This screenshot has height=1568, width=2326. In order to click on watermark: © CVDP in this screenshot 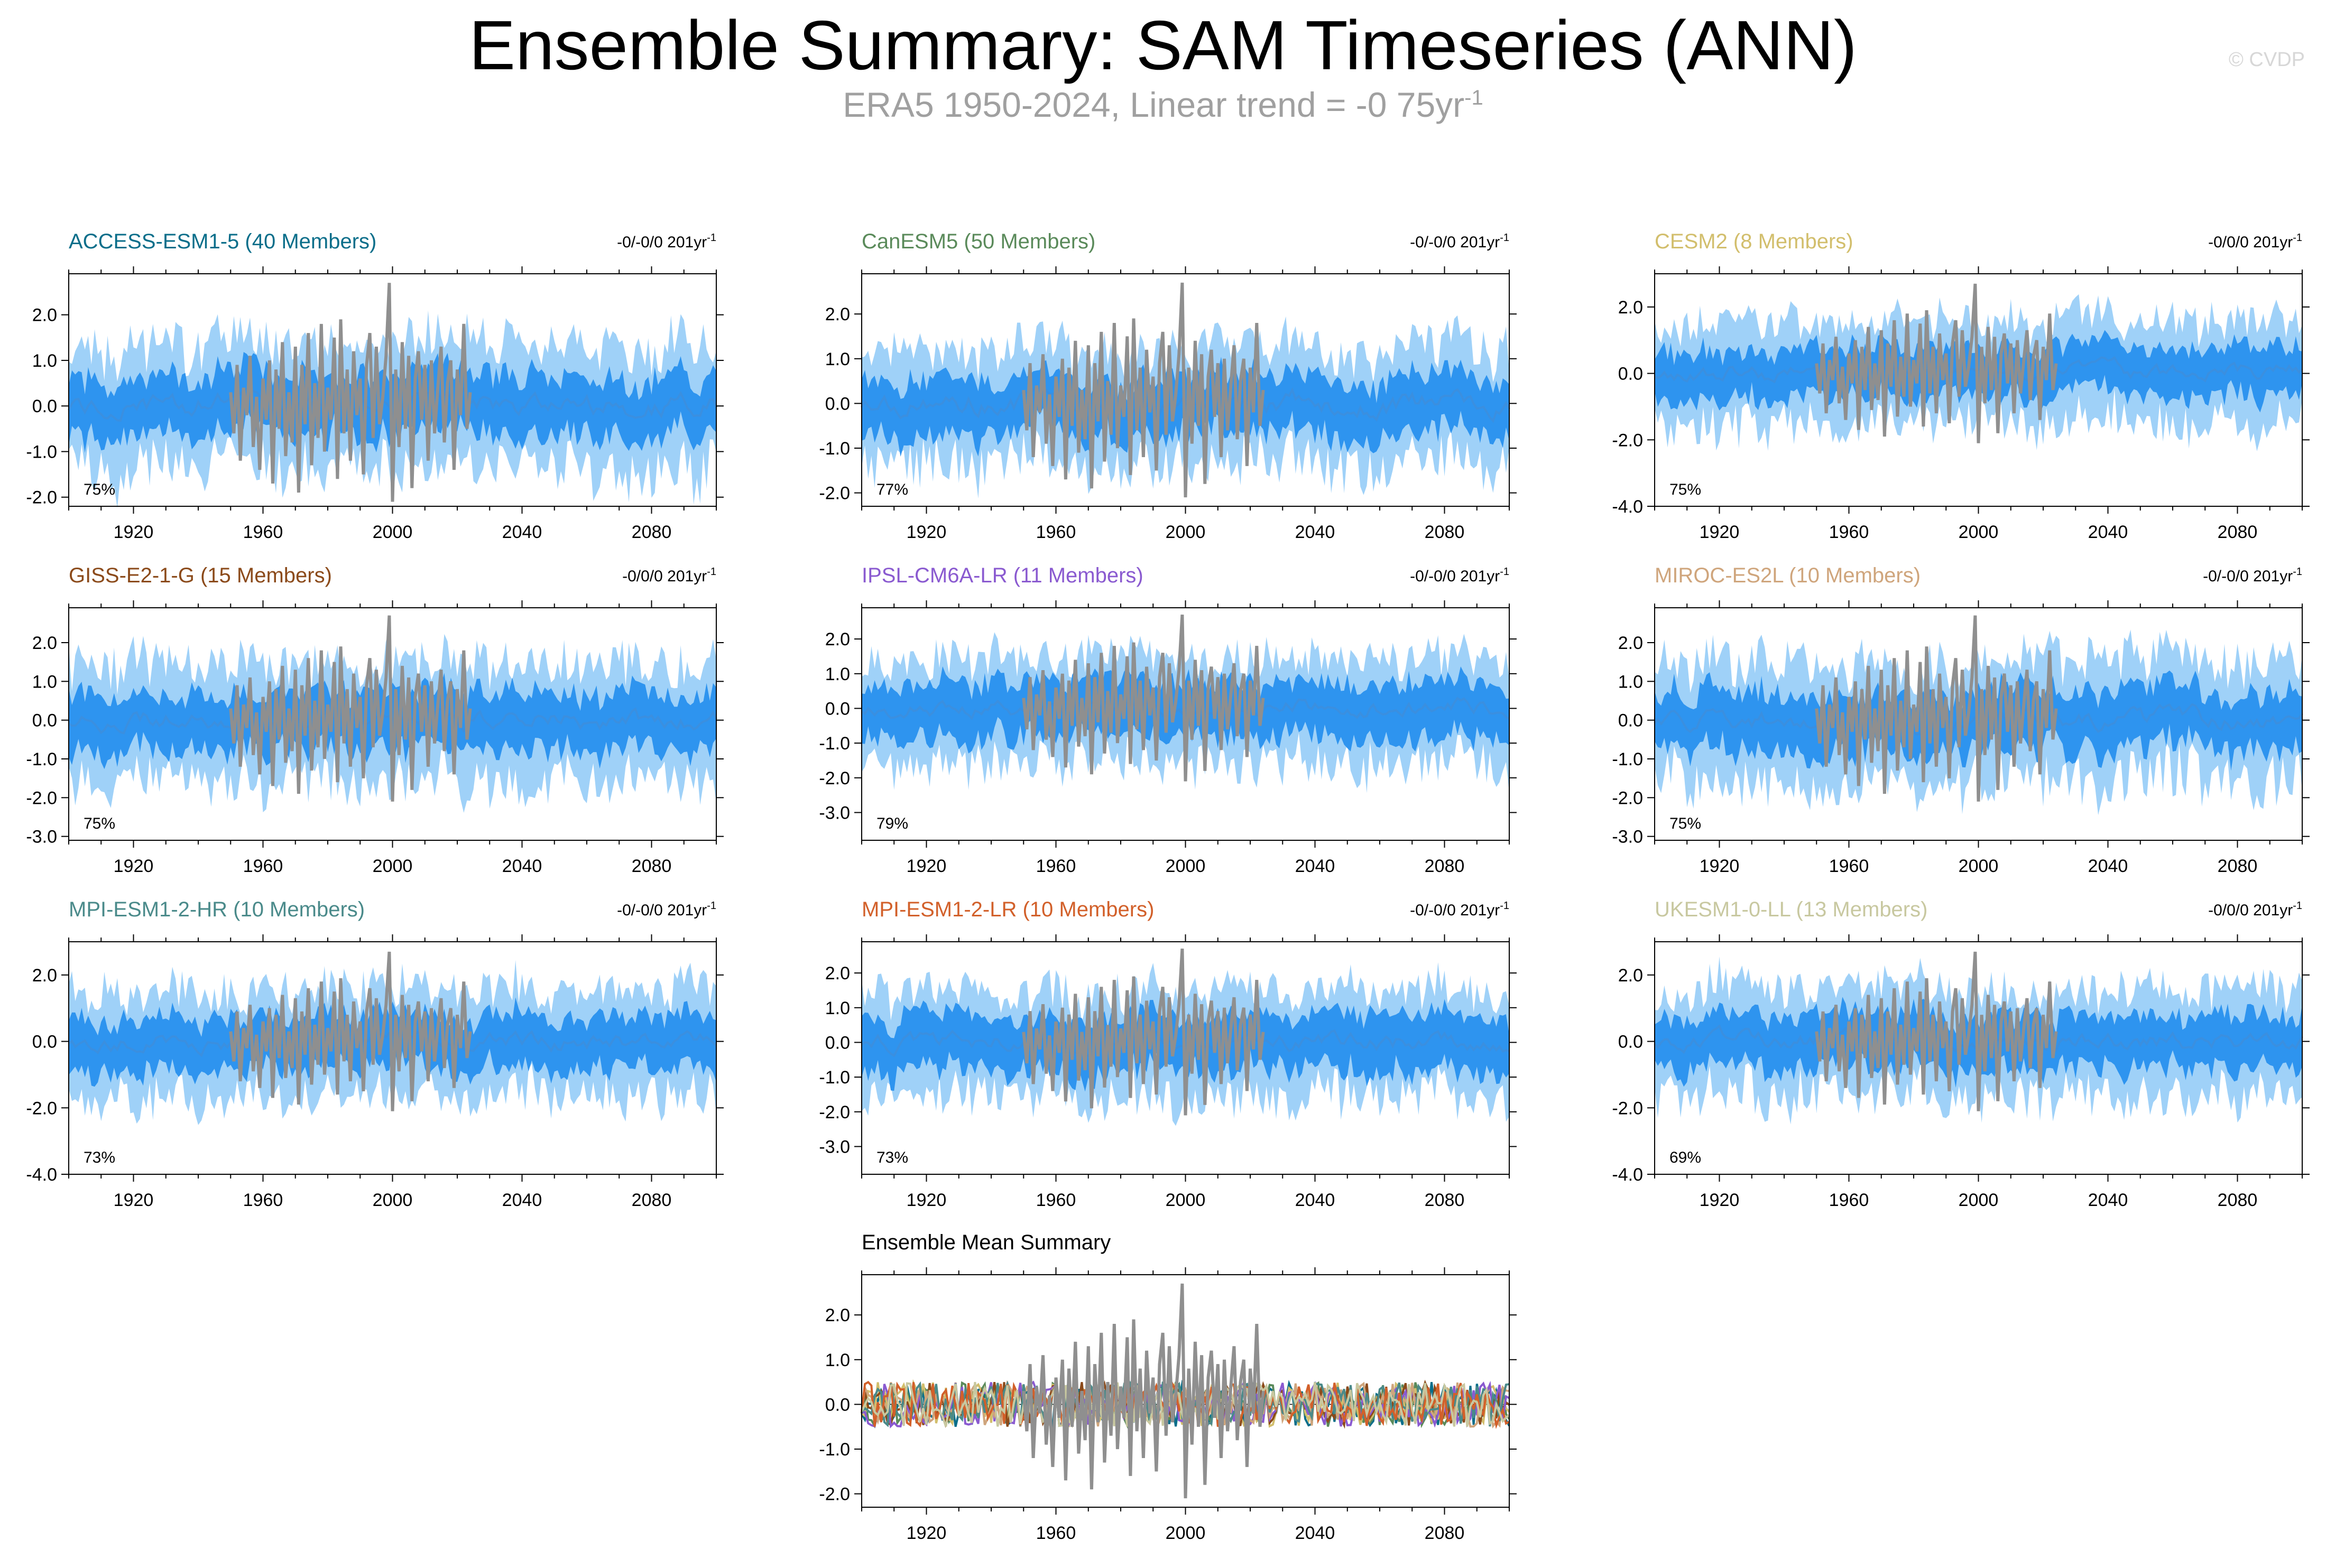, I will do `click(2267, 60)`.